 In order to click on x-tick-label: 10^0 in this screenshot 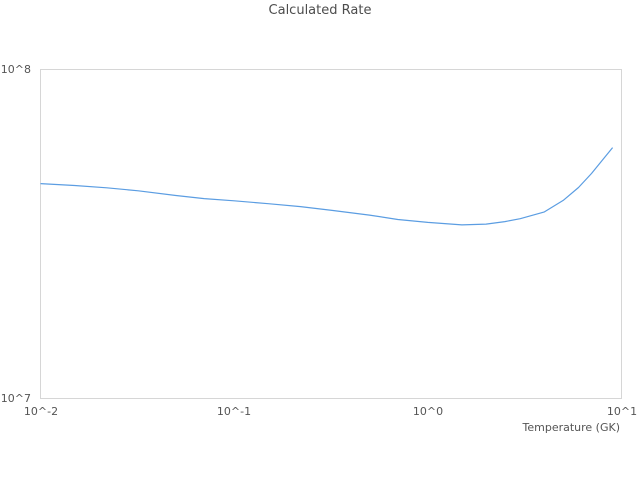, I will do `click(428, 411)`.